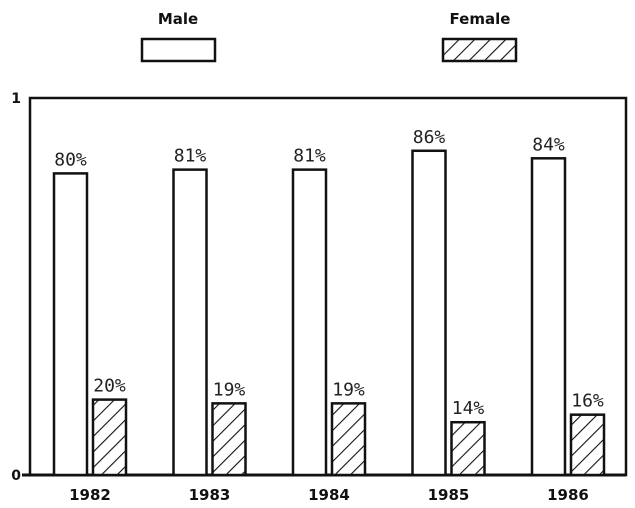 This screenshot has width=635, height=508. Describe the element at coordinates (468, 408) in the screenshot. I see `data-label-female-1985: 14%` at that location.